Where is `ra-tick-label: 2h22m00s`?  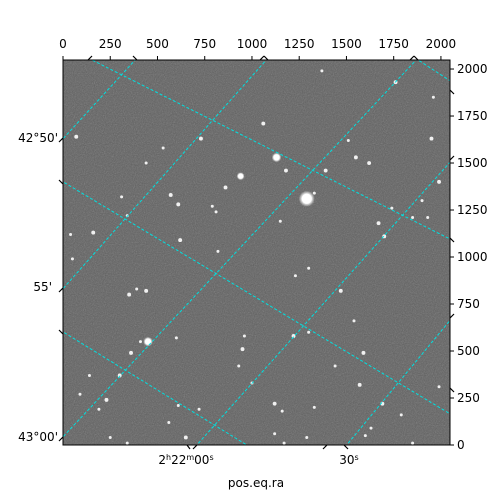
ra-tick-label: 2h22m00s is located at coordinates (185, 460).